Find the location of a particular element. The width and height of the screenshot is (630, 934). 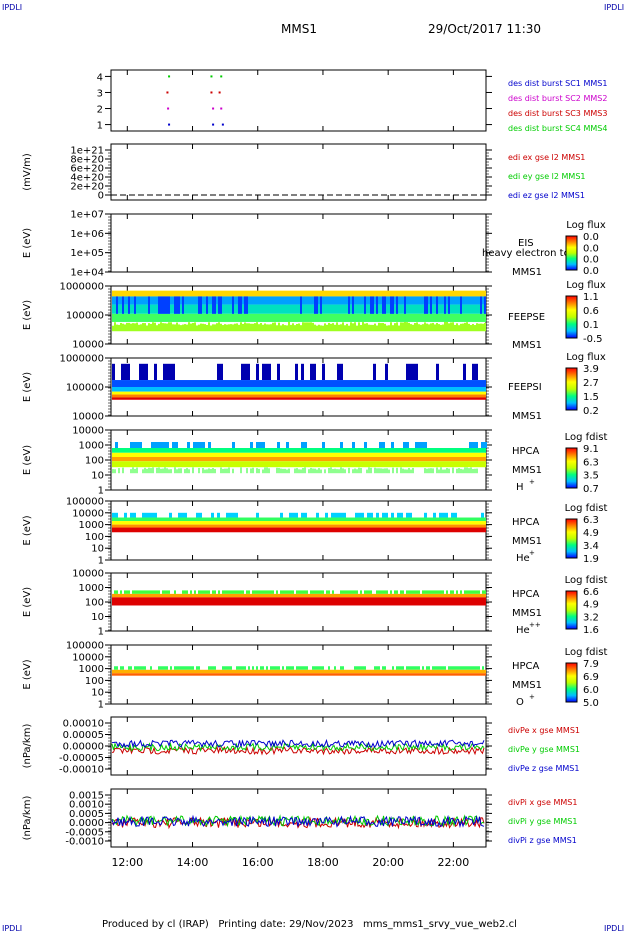

feepsi-cbar-tick: 1.5 is located at coordinates (591, 397).